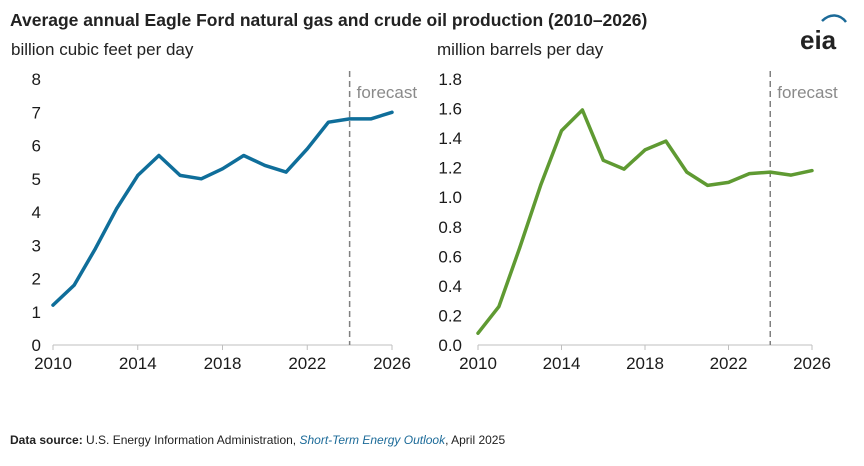 The image size is (864, 466). I want to click on y-tick-label: 0.4, so click(450, 286).